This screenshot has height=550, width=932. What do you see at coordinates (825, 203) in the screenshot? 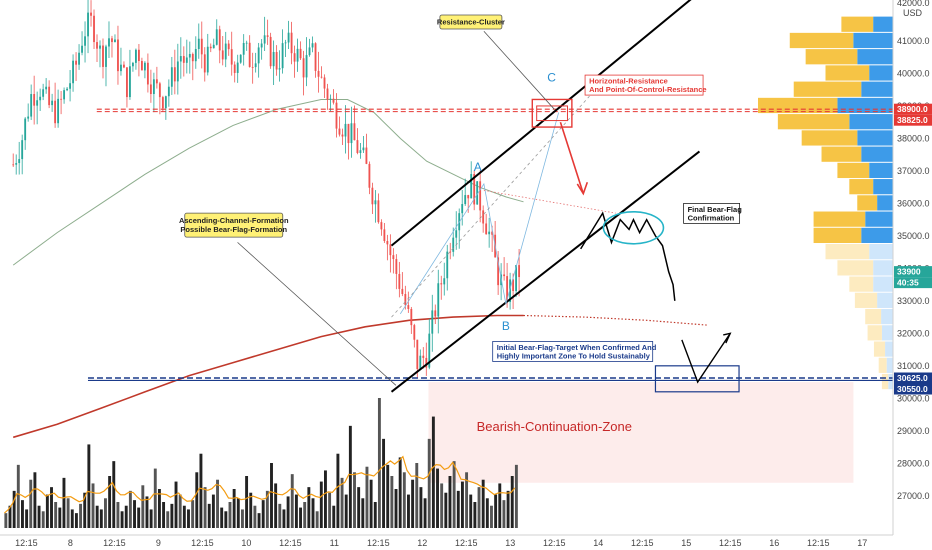
I see `volume-profile-layer` at bounding box center [825, 203].